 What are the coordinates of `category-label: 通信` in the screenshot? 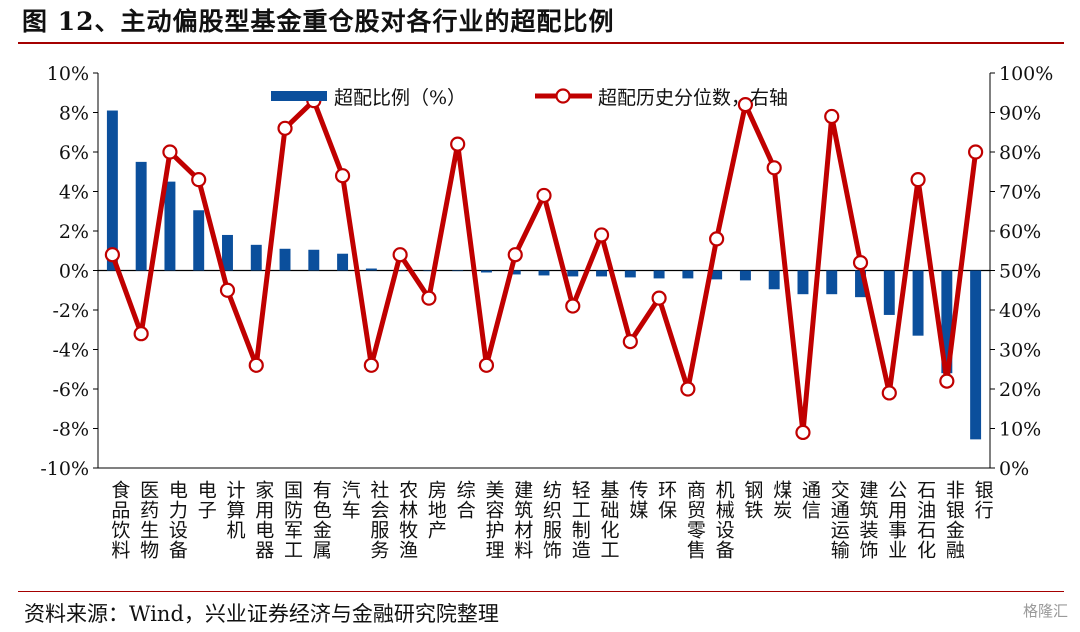 It's located at (810, 500).